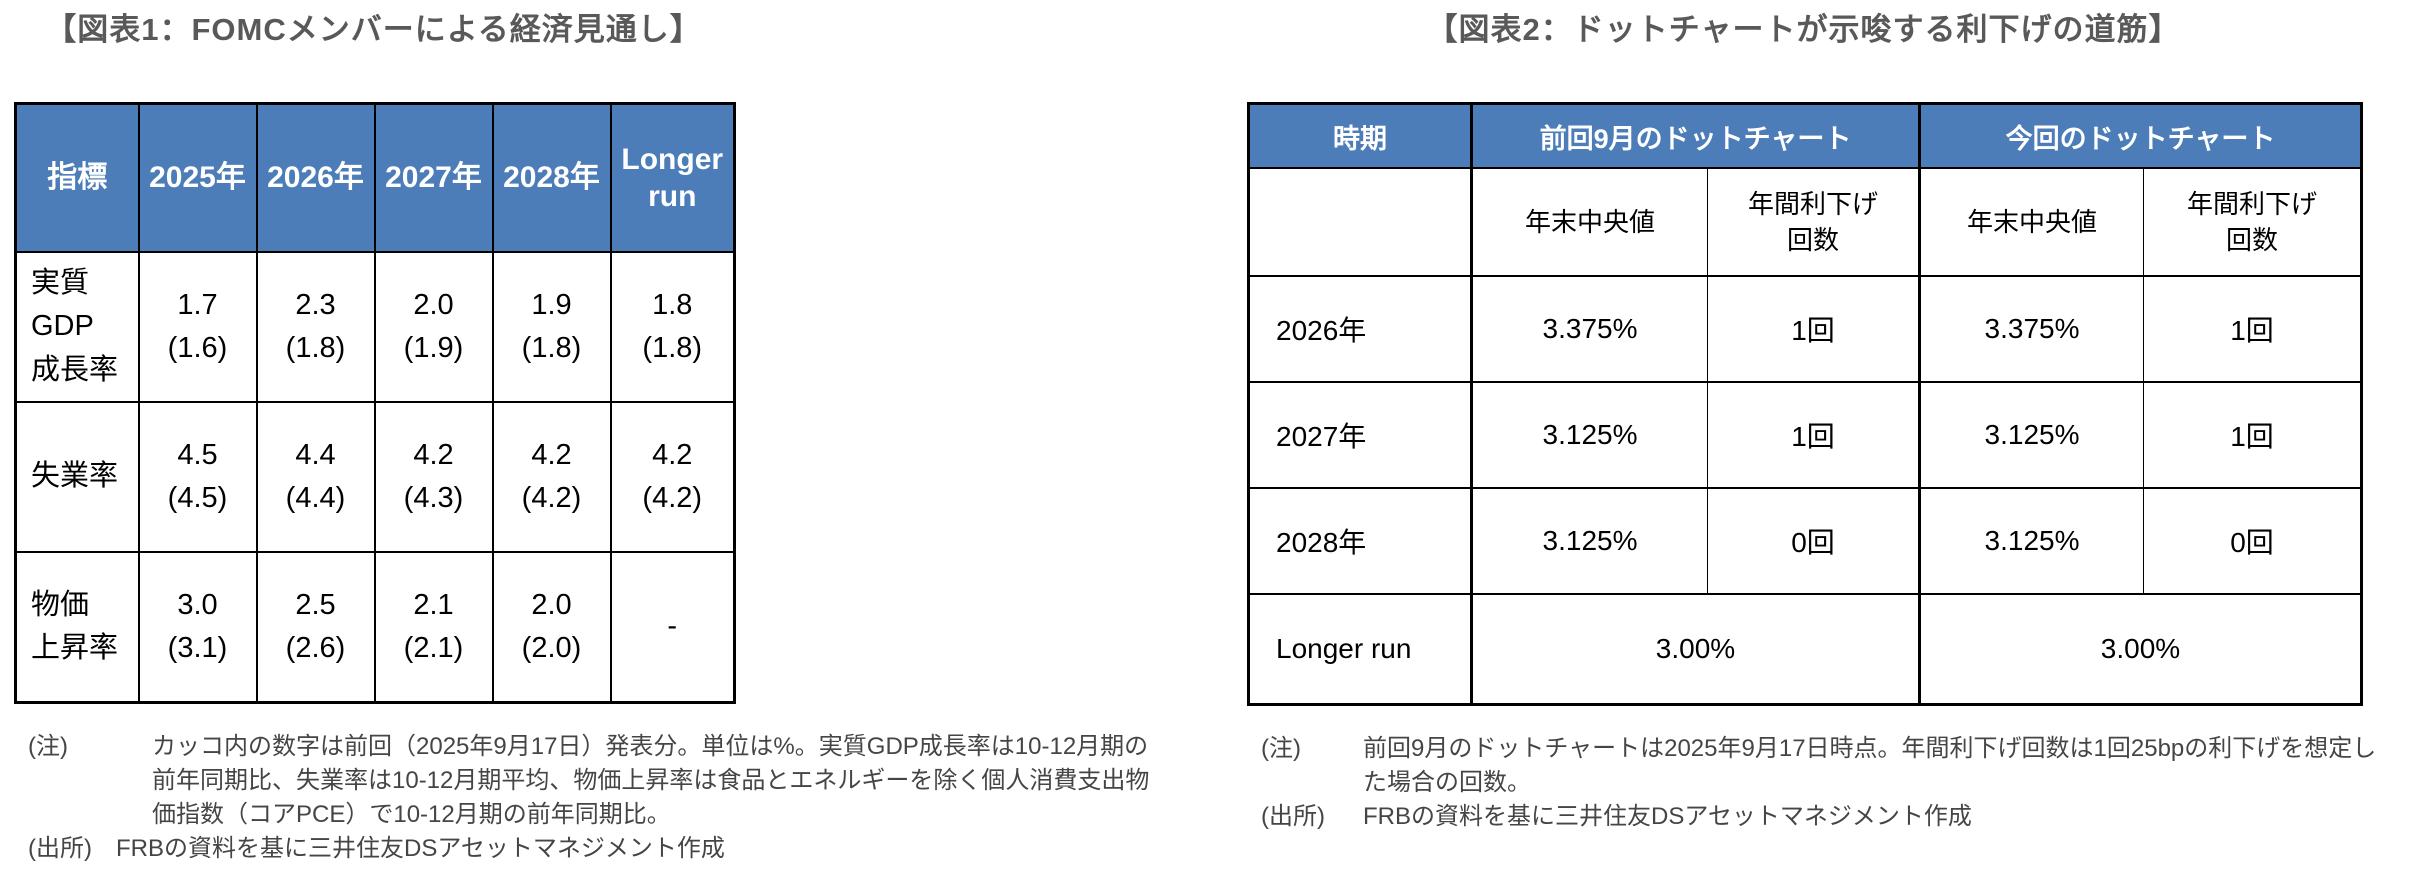 This screenshot has width=2419, height=879. I want to click on row-label: 物価 上昇率, so click(77, 627).